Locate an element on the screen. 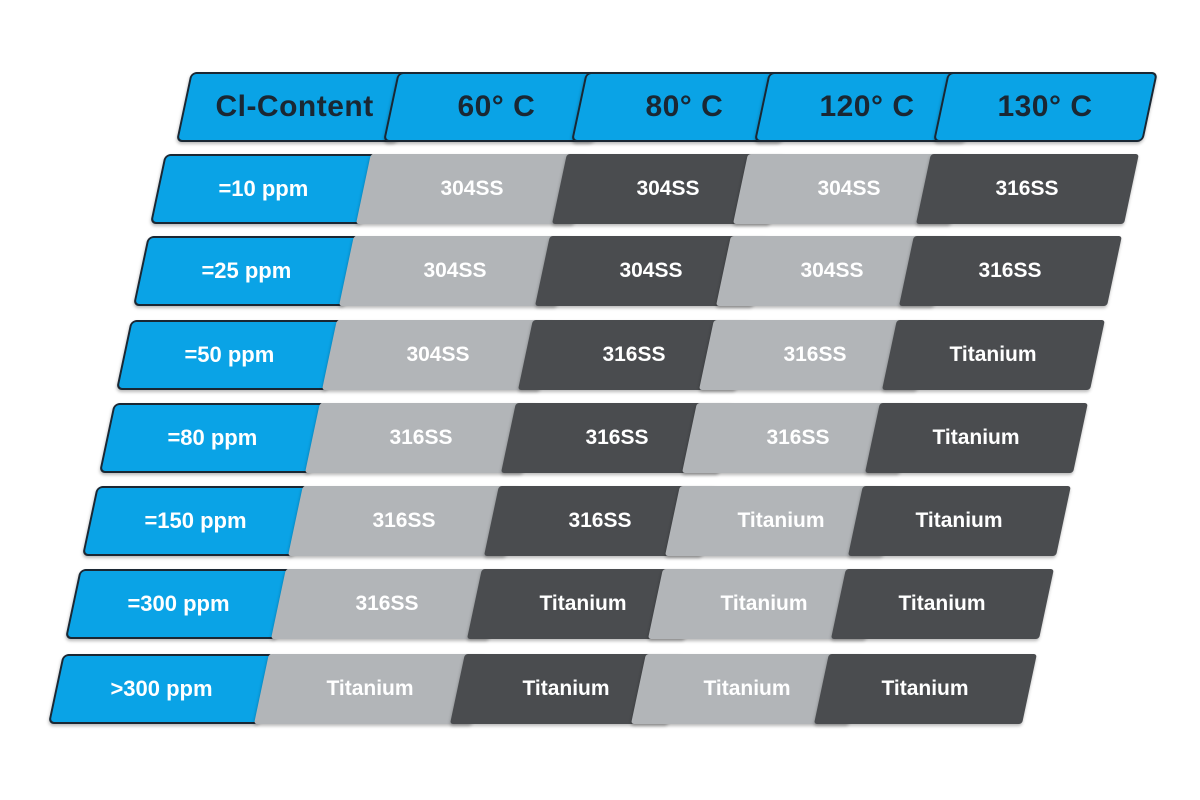 The image size is (1200, 800). chloride-row-label: =150 ppm is located at coordinates (195, 521).